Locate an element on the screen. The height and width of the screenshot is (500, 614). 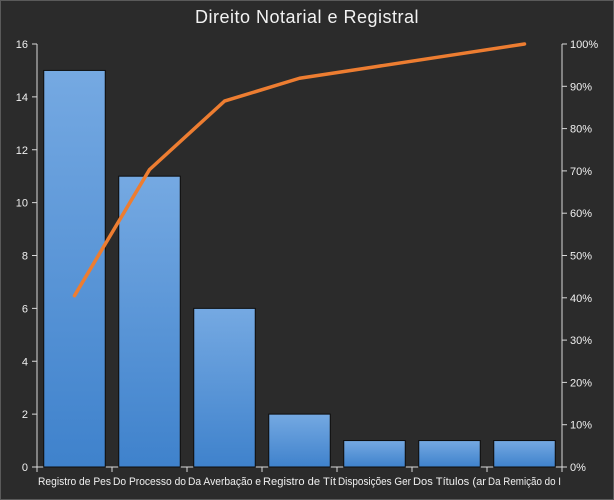
y-tick-label-right: 100% is located at coordinates (584, 45).